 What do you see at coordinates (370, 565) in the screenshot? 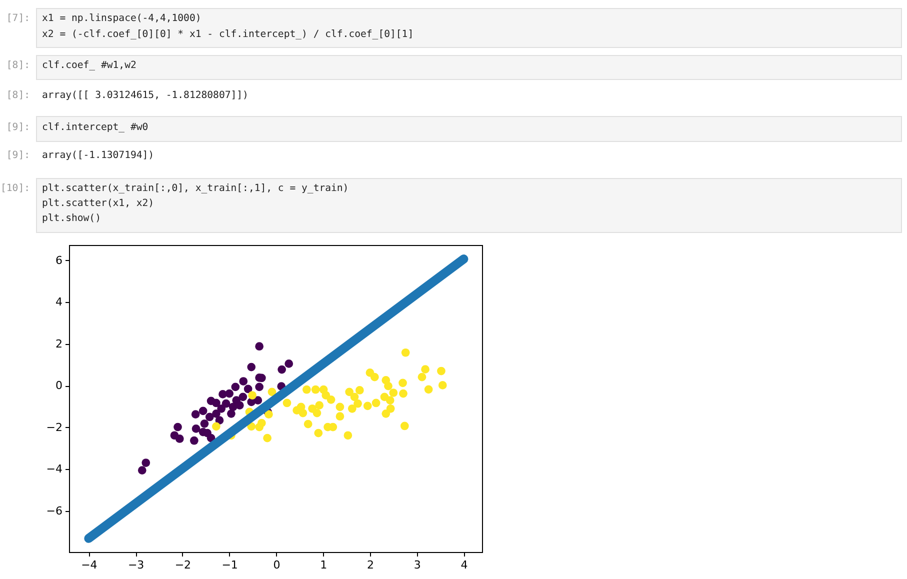
I see `x-tick-label: 2` at bounding box center [370, 565].